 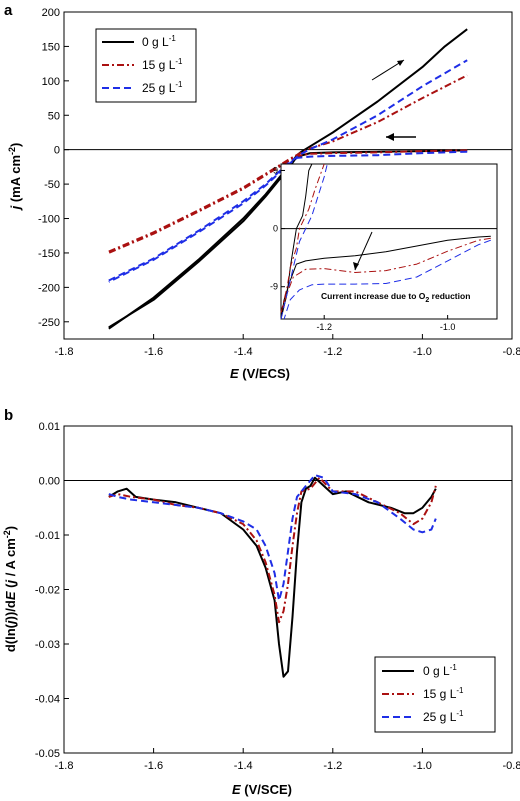 I want to click on panel-a-y-ticks: -250 -200 -150 -100 -50 0 50 100 150 200, so click(x=53, y=168).